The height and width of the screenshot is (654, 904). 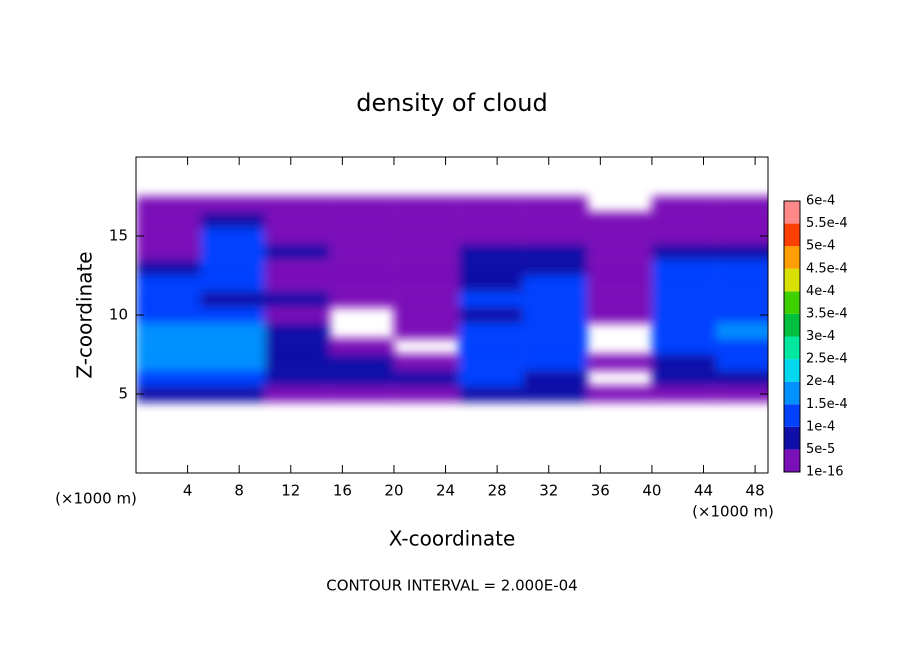 What do you see at coordinates (188, 491) in the screenshot?
I see `x-tick-label: 4` at bounding box center [188, 491].